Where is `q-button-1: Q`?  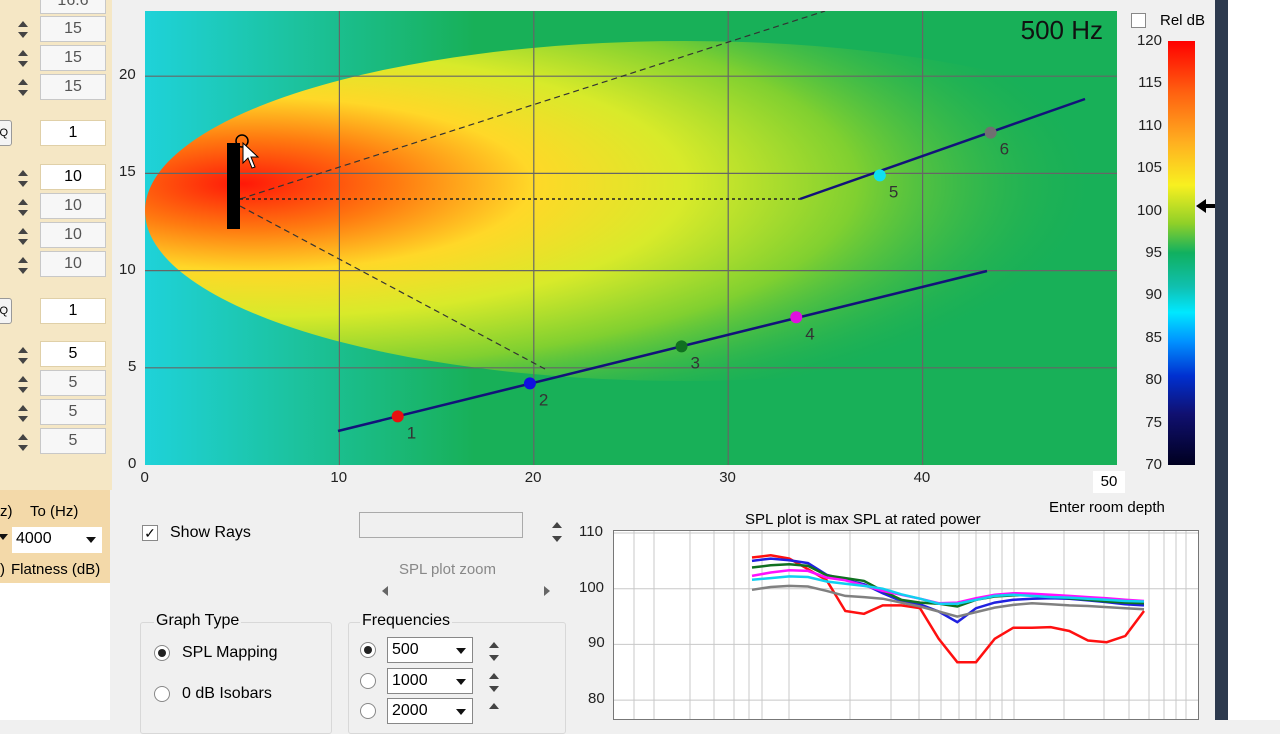 q-button-1: Q is located at coordinates (6, 133).